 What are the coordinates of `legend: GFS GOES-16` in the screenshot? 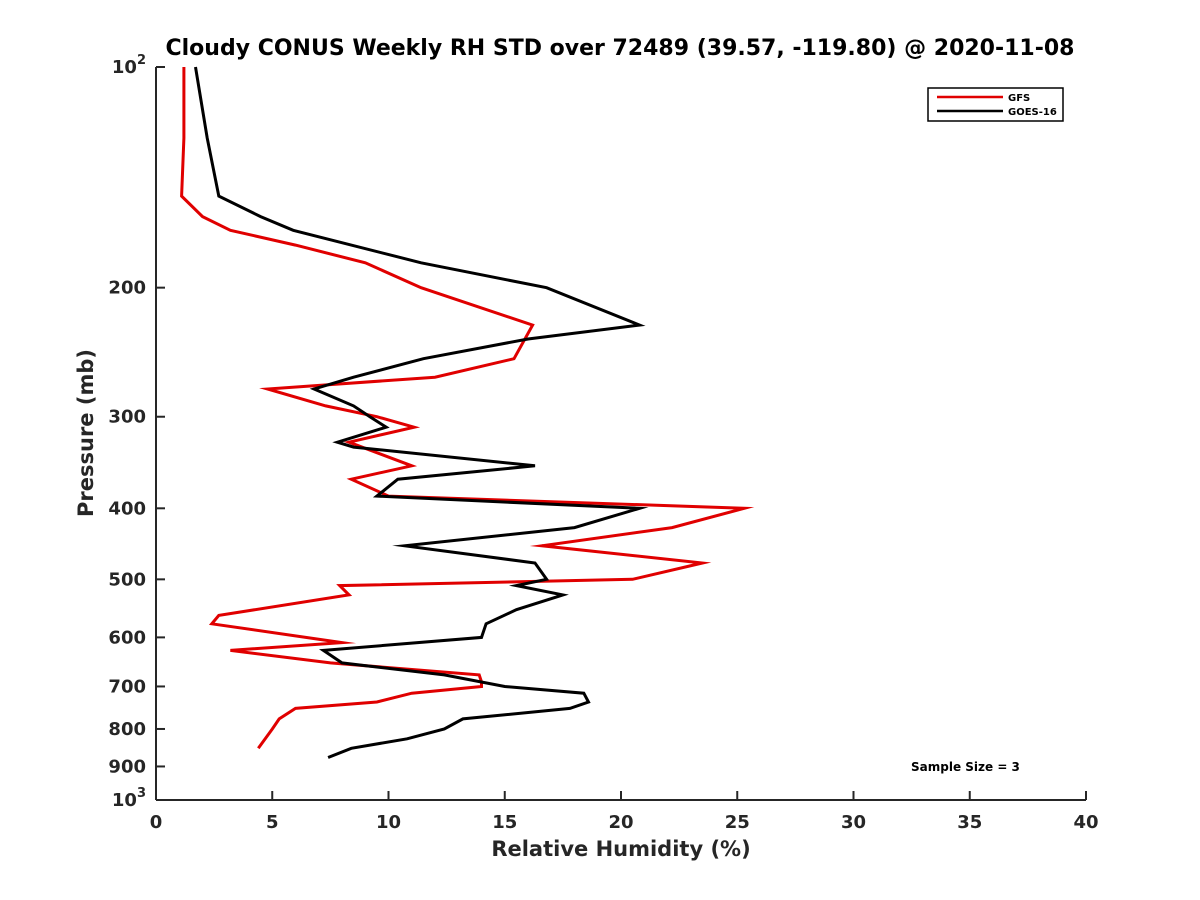 It's located at (995, 104).